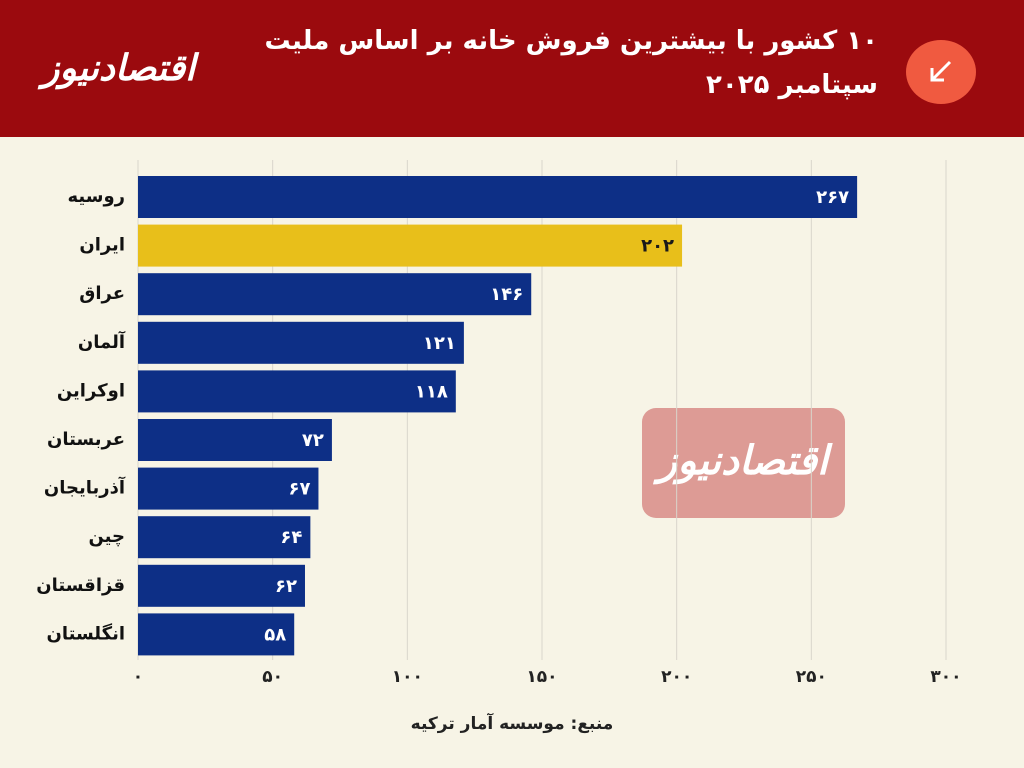 The image size is (1024, 768). What do you see at coordinates (811, 677) in the screenshot?
I see `x-tick-label: ۲۵۰` at bounding box center [811, 677].